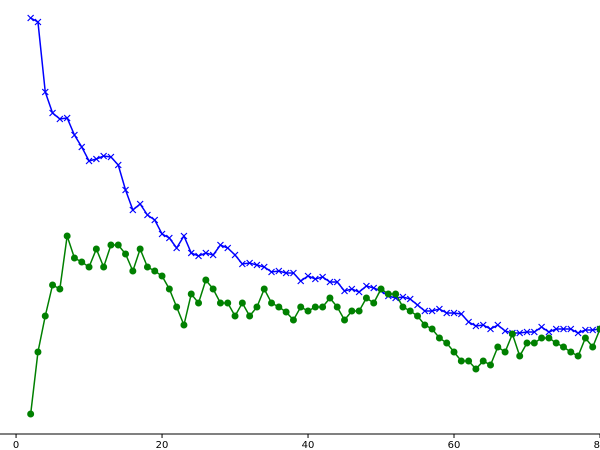 This screenshot has width=600, height=450. Describe the element at coordinates (454, 445) in the screenshot. I see `x-tick-label: 60` at that location.